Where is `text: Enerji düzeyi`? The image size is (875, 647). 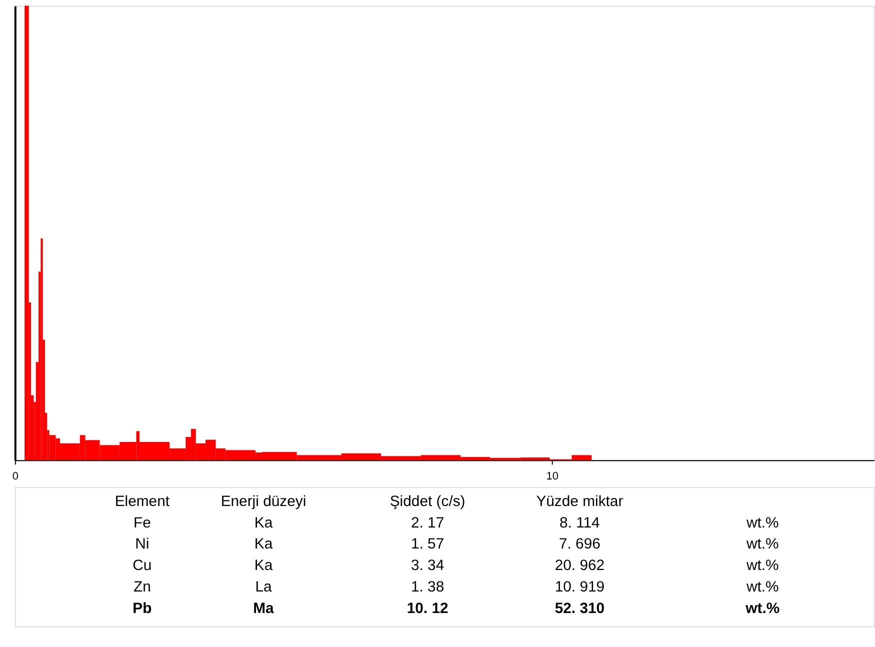 text: Enerji düzeyi is located at coordinates (263, 502).